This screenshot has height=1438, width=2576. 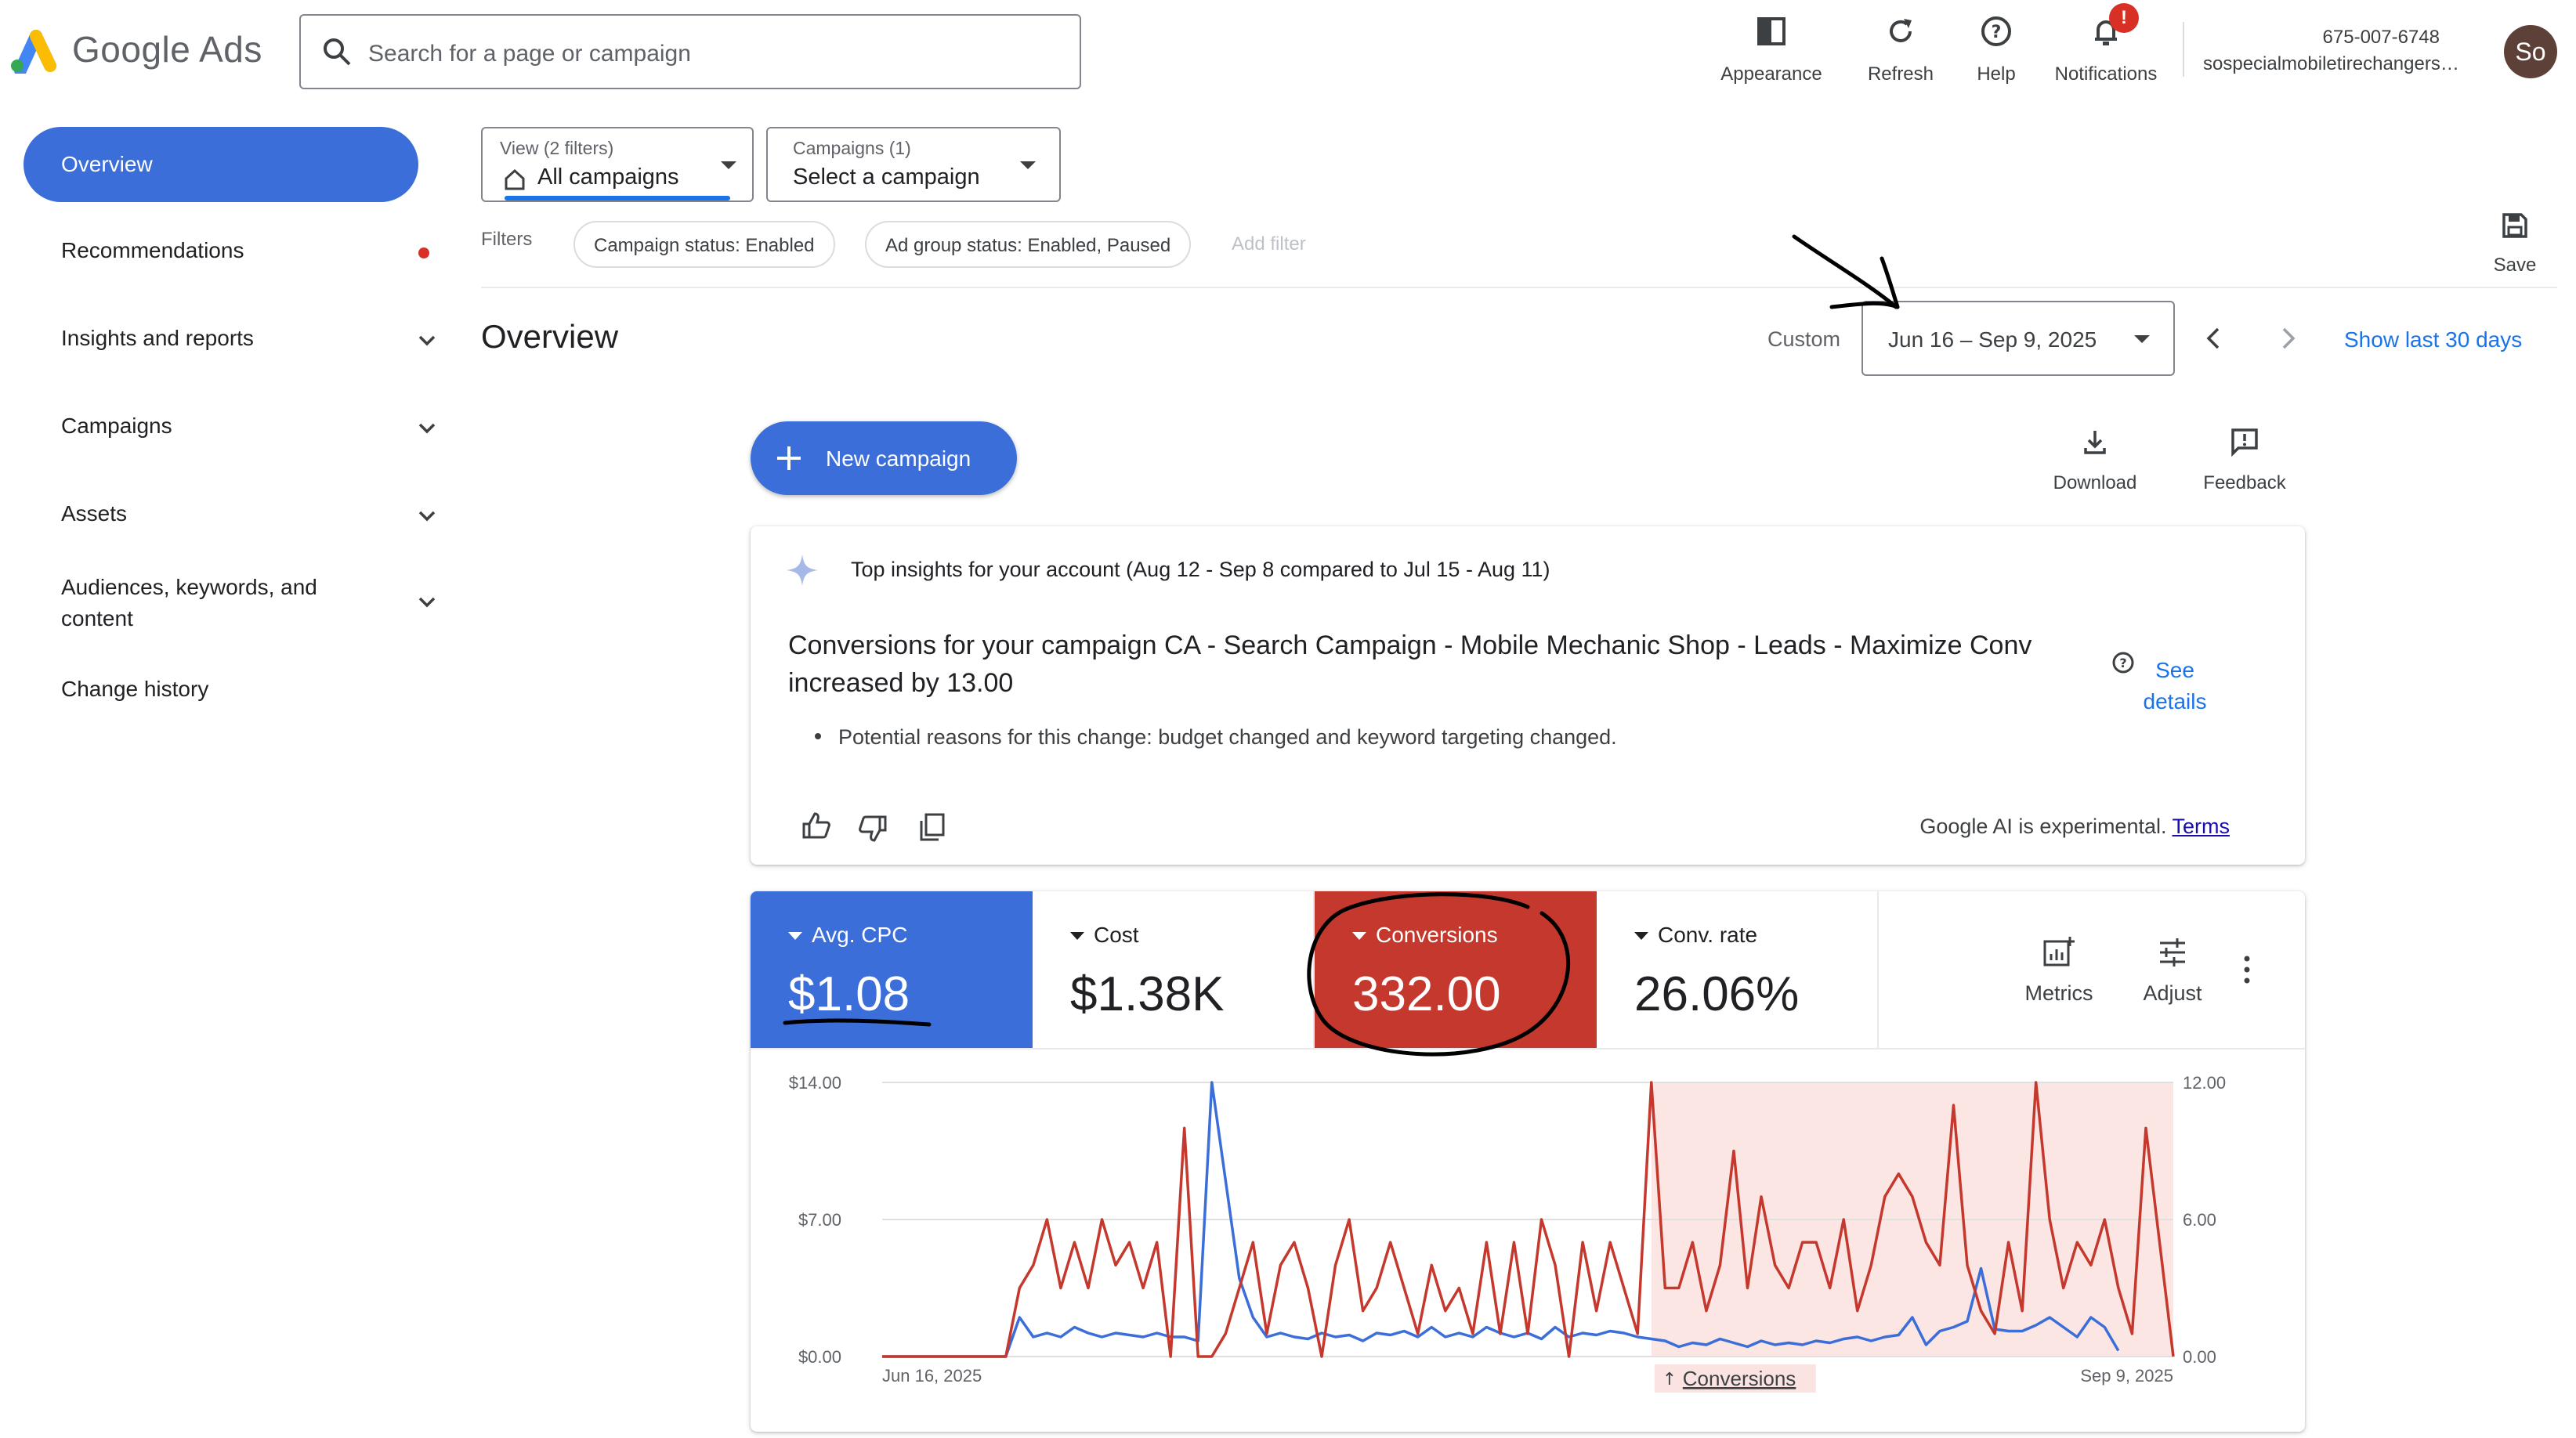 I want to click on thumbs-down-icon, so click(x=872, y=828).